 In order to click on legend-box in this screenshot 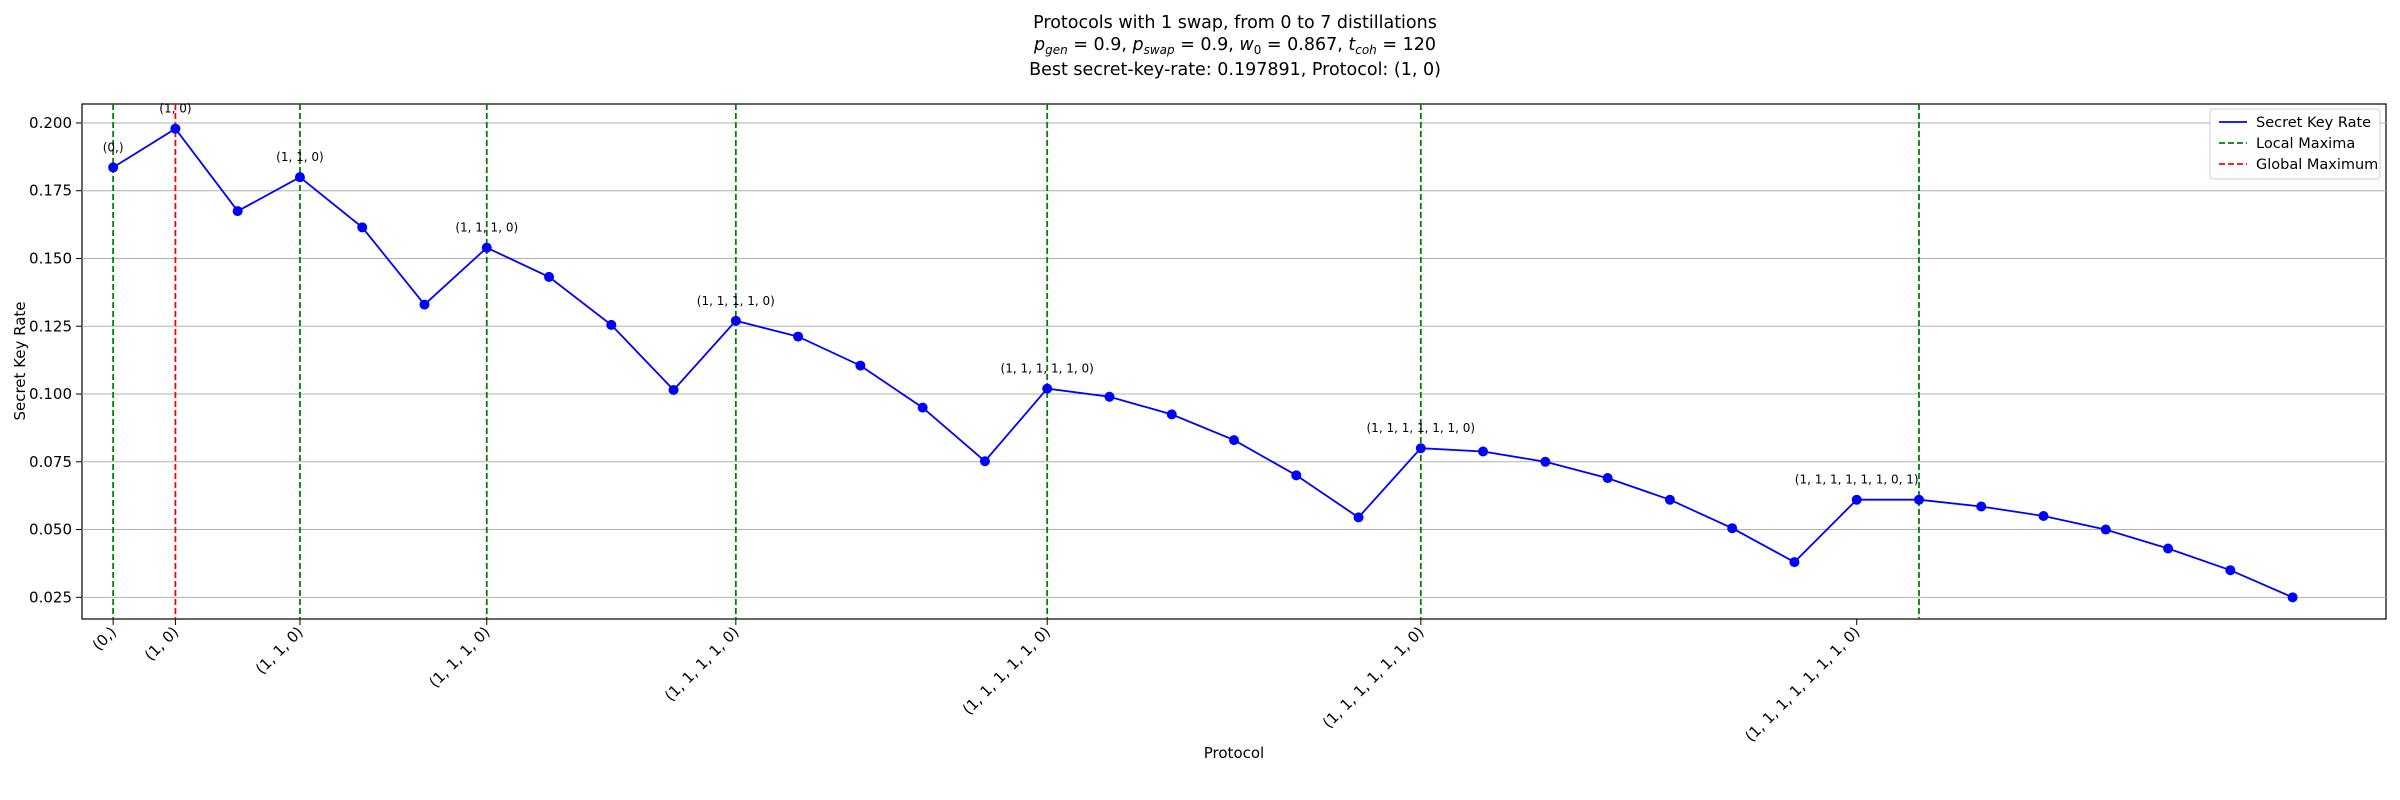, I will do `click(2295, 144)`.